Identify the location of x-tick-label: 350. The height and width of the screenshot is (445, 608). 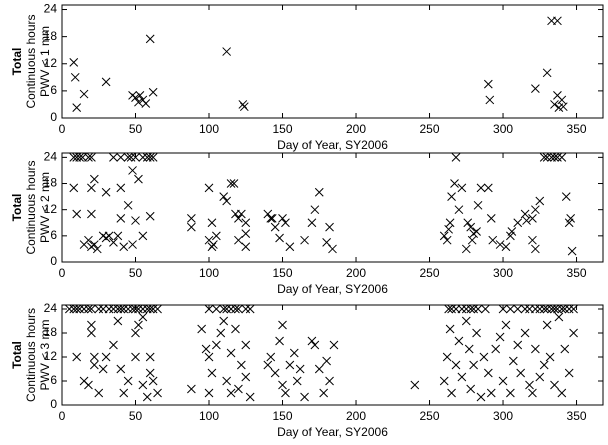
(577, 129).